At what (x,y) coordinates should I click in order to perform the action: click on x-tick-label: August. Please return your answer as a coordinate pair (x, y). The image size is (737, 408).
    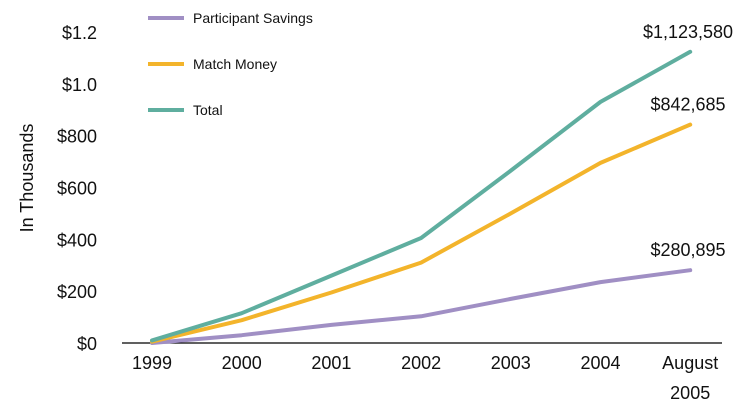
    Looking at the image, I should click on (690, 363).